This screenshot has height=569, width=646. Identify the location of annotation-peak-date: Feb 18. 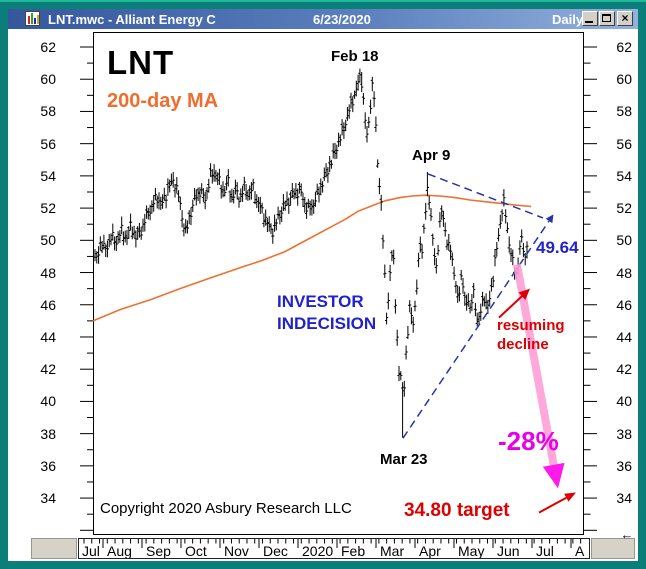
(355, 56).